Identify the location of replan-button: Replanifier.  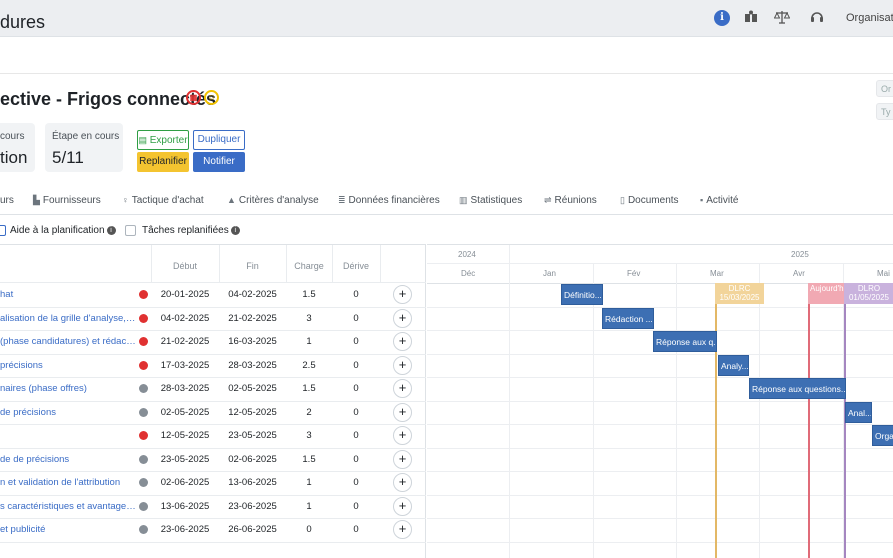
(163, 162).